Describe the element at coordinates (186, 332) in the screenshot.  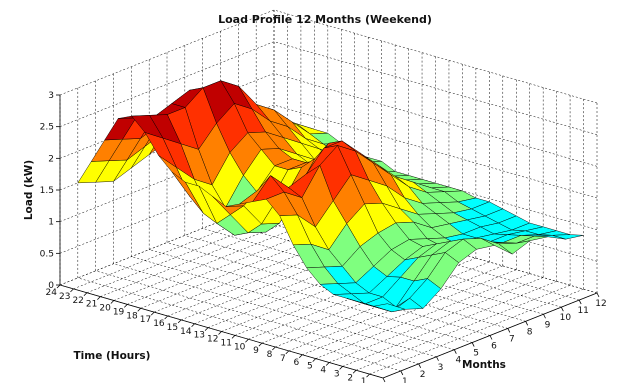
I see `y-tick-label: 14` at that location.